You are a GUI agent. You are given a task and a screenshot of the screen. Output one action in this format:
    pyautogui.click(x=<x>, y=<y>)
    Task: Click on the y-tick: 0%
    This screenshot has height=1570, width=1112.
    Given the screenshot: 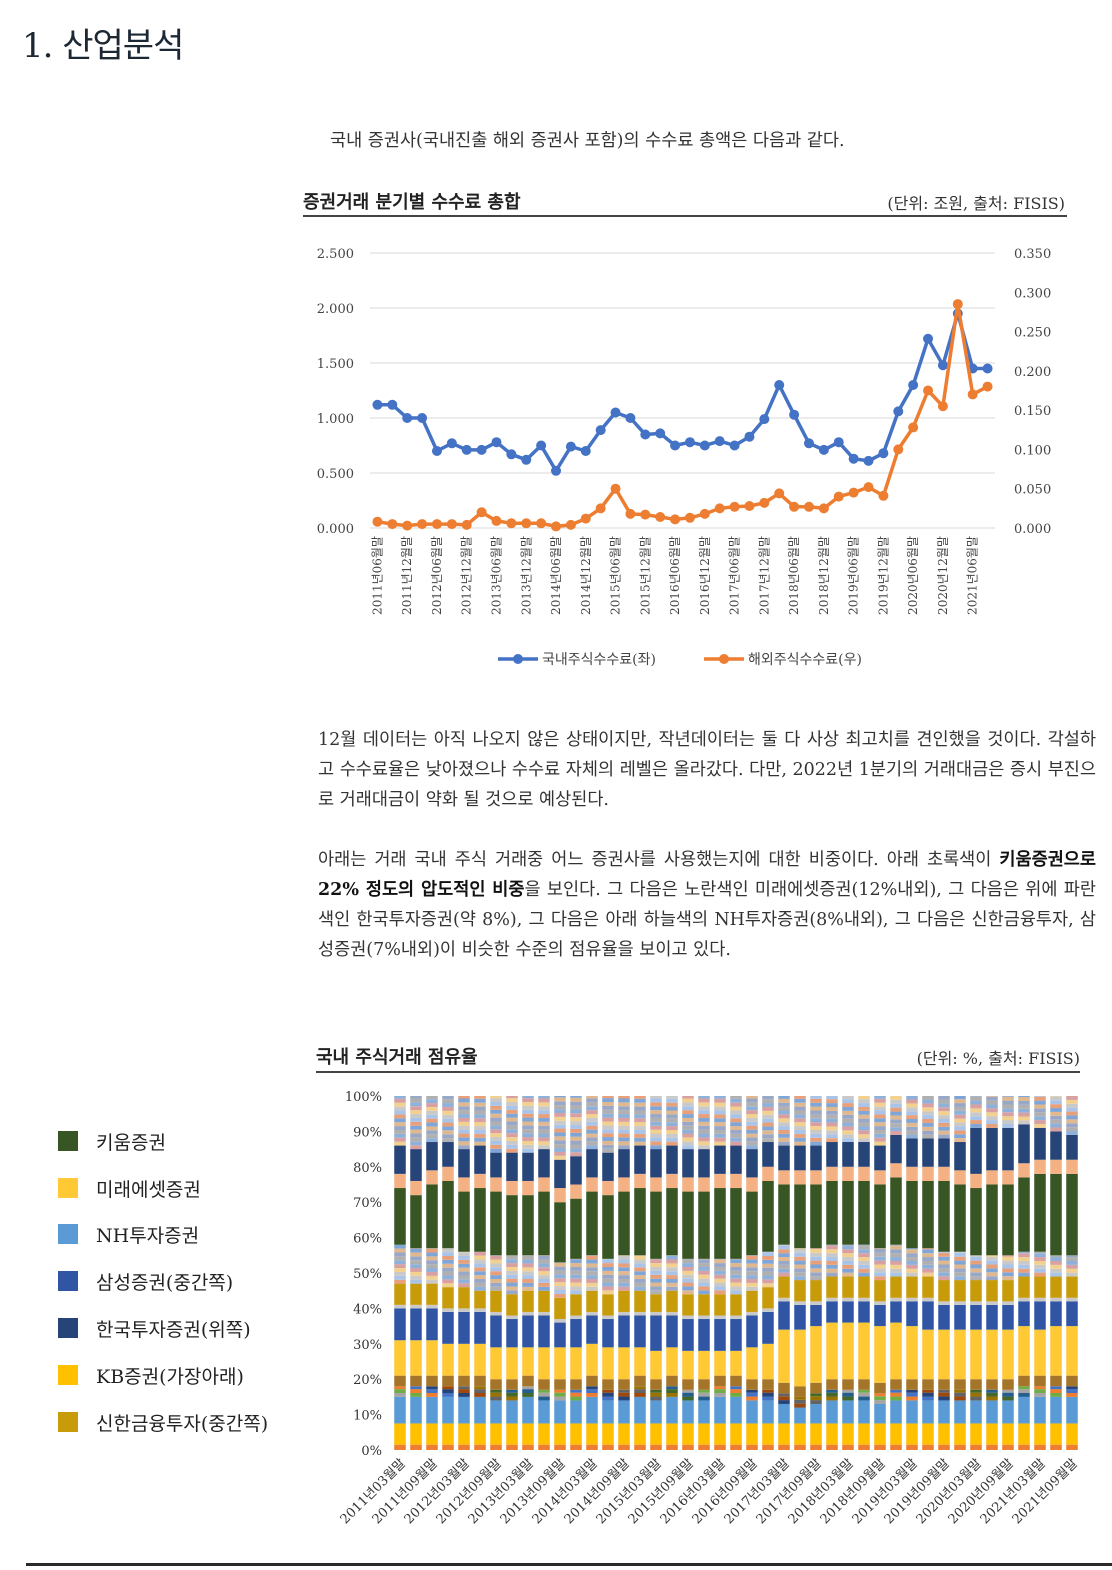 What is the action you would take?
    pyautogui.click(x=371, y=1451)
    